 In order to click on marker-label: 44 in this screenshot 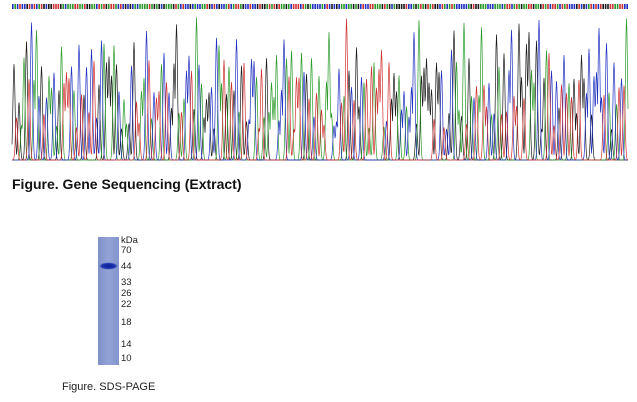, I will do `click(126, 266)`.